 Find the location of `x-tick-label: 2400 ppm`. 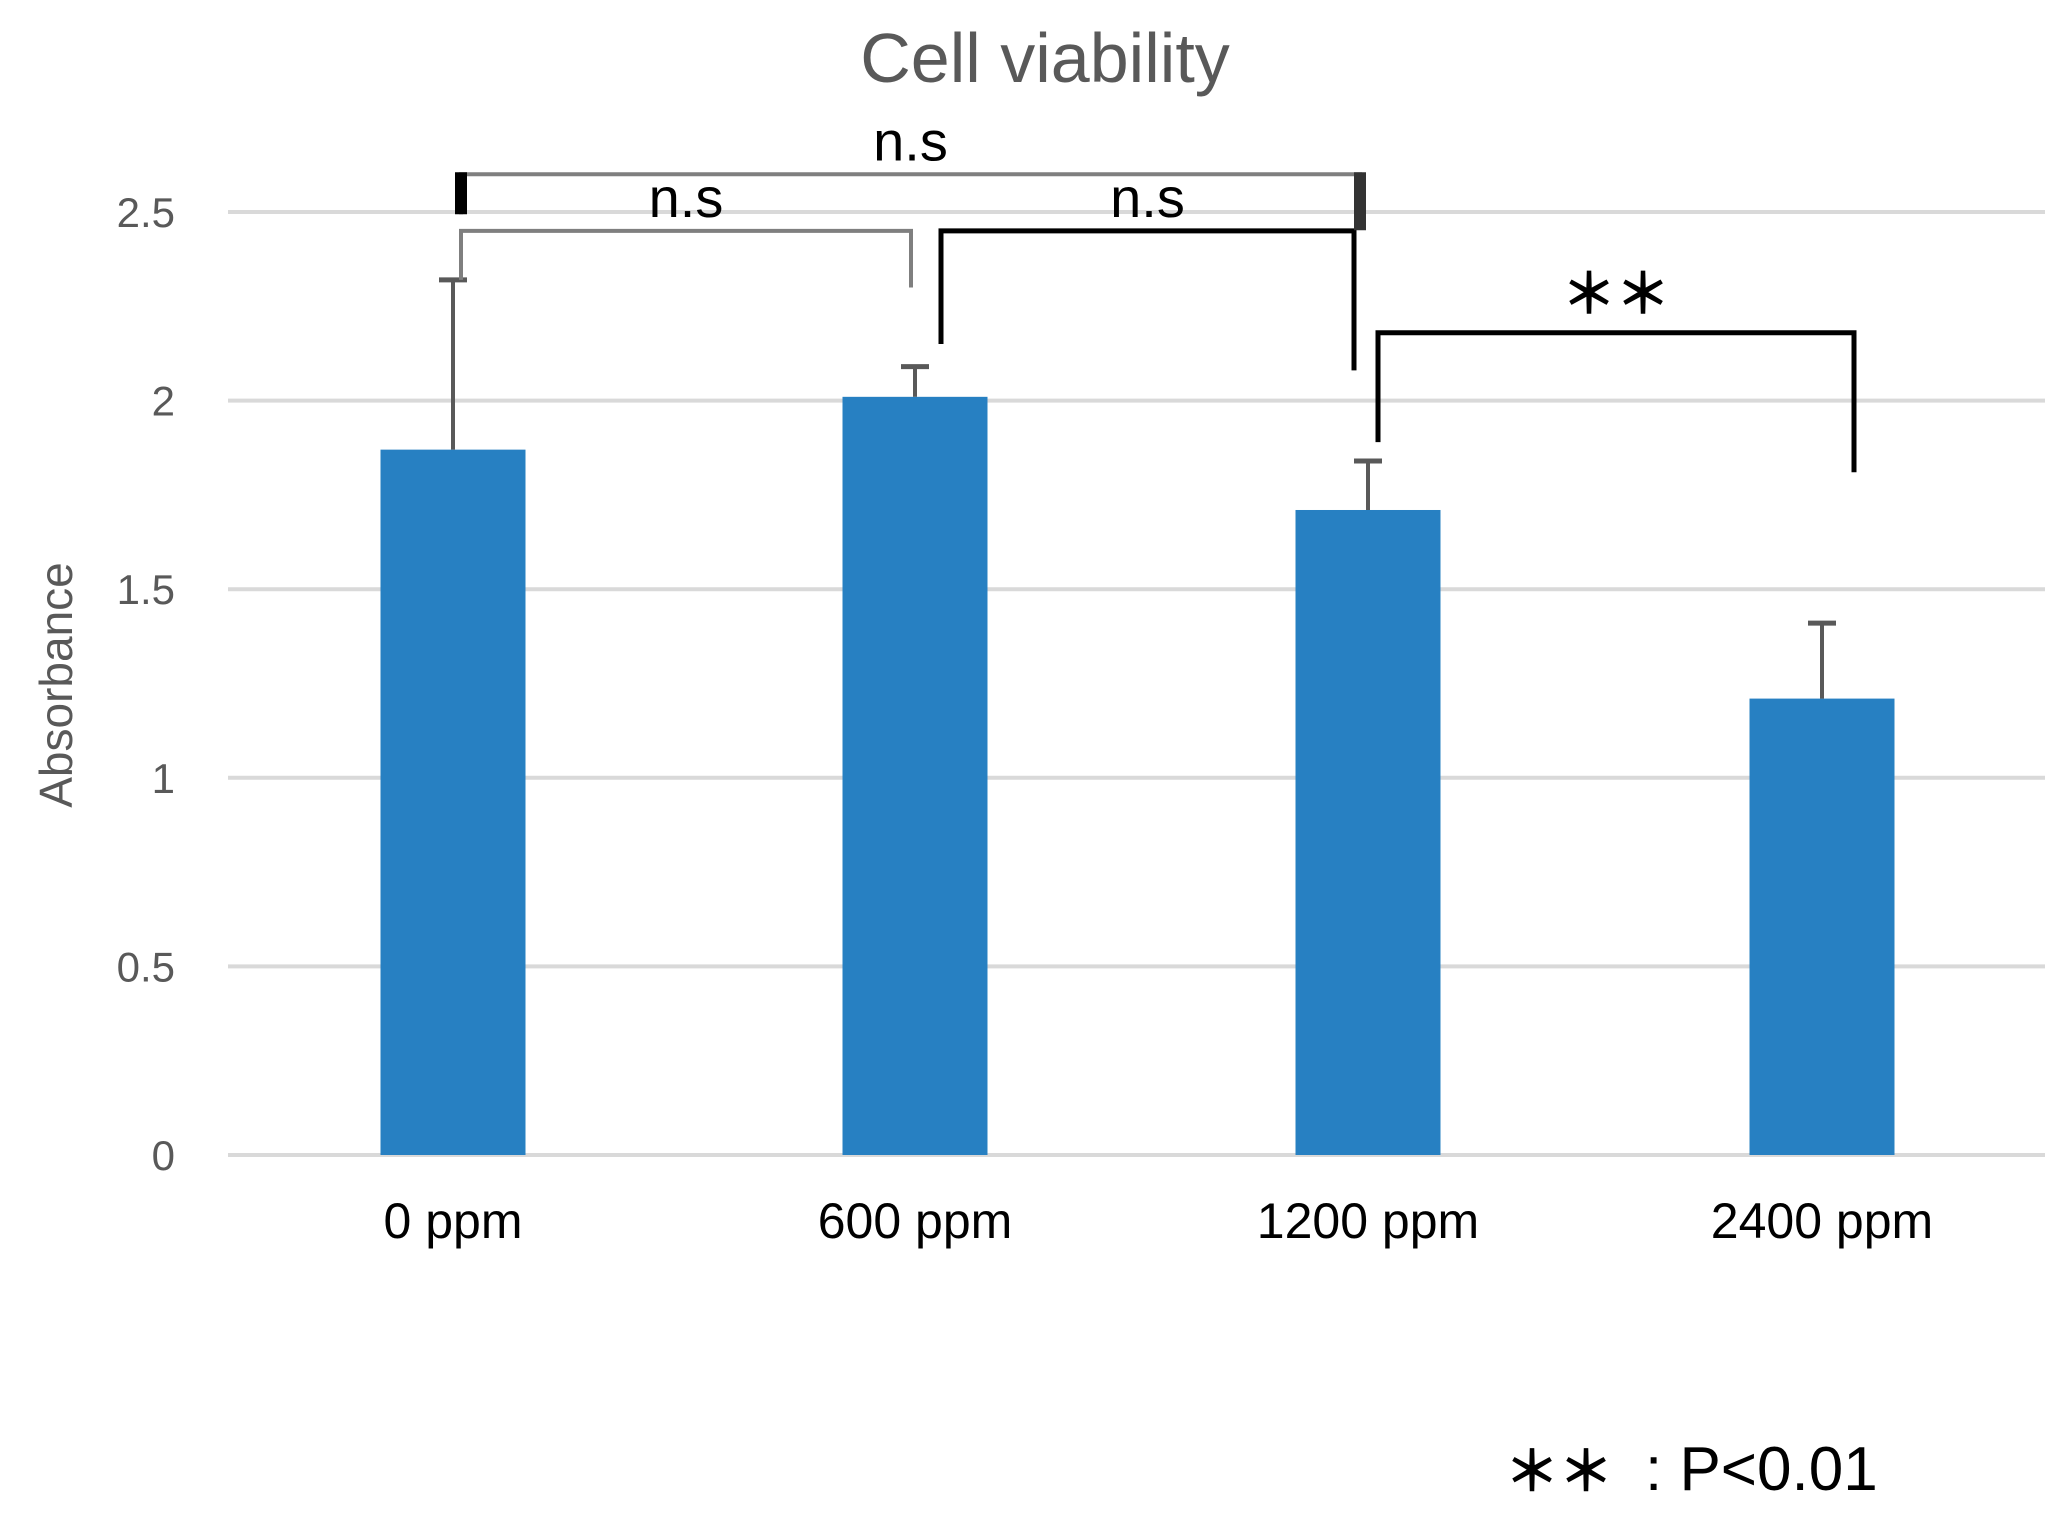

x-tick-label: 2400 ppm is located at coordinates (1822, 1221).